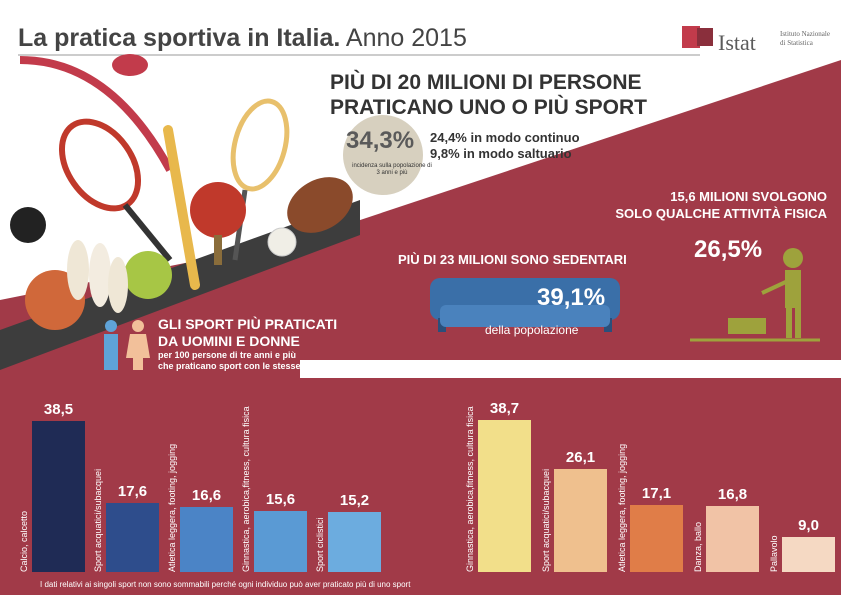 This screenshot has height=595, width=841. I want to click on bar-value-uomini-2: 16,6, so click(206, 495).